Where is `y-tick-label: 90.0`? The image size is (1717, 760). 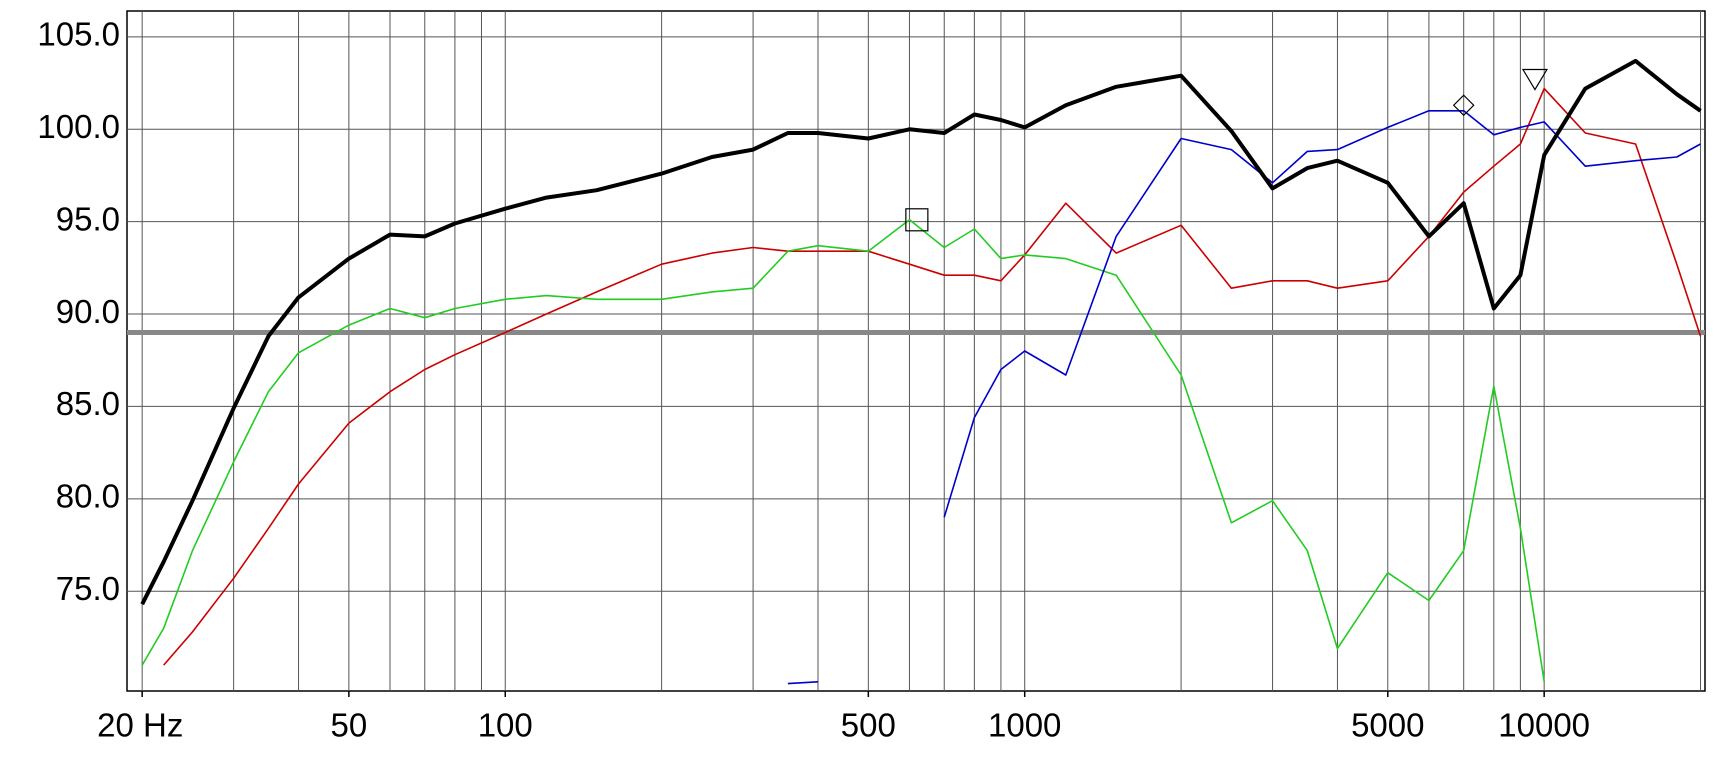 y-tick-label: 90.0 is located at coordinates (88, 311).